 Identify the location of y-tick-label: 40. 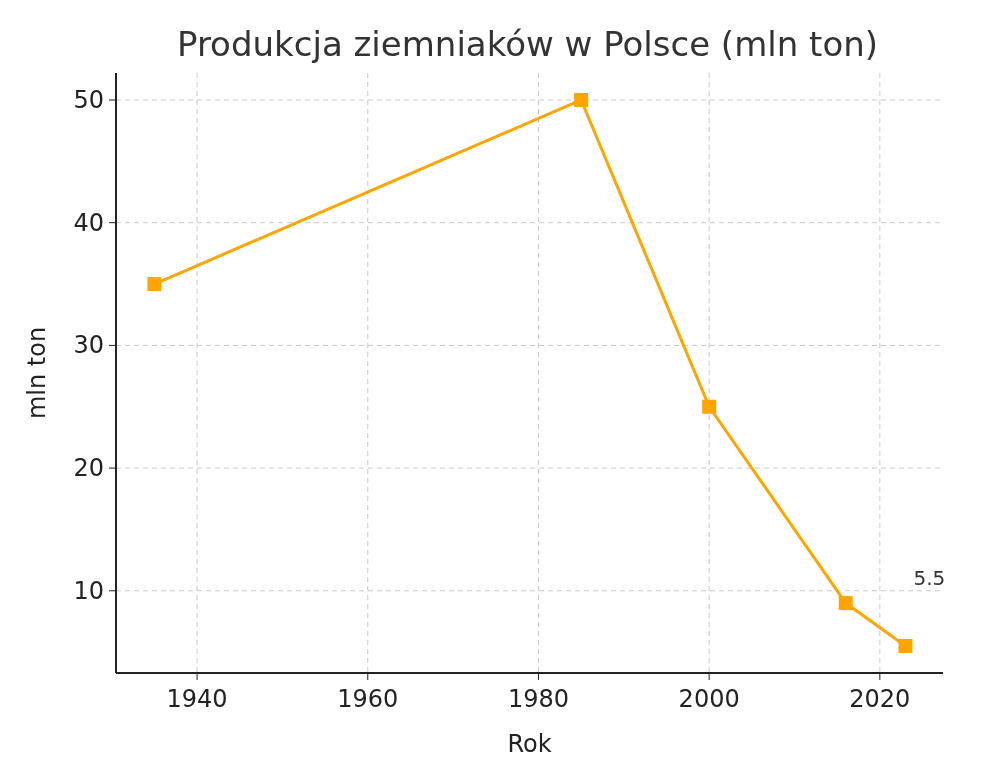
(88, 222).